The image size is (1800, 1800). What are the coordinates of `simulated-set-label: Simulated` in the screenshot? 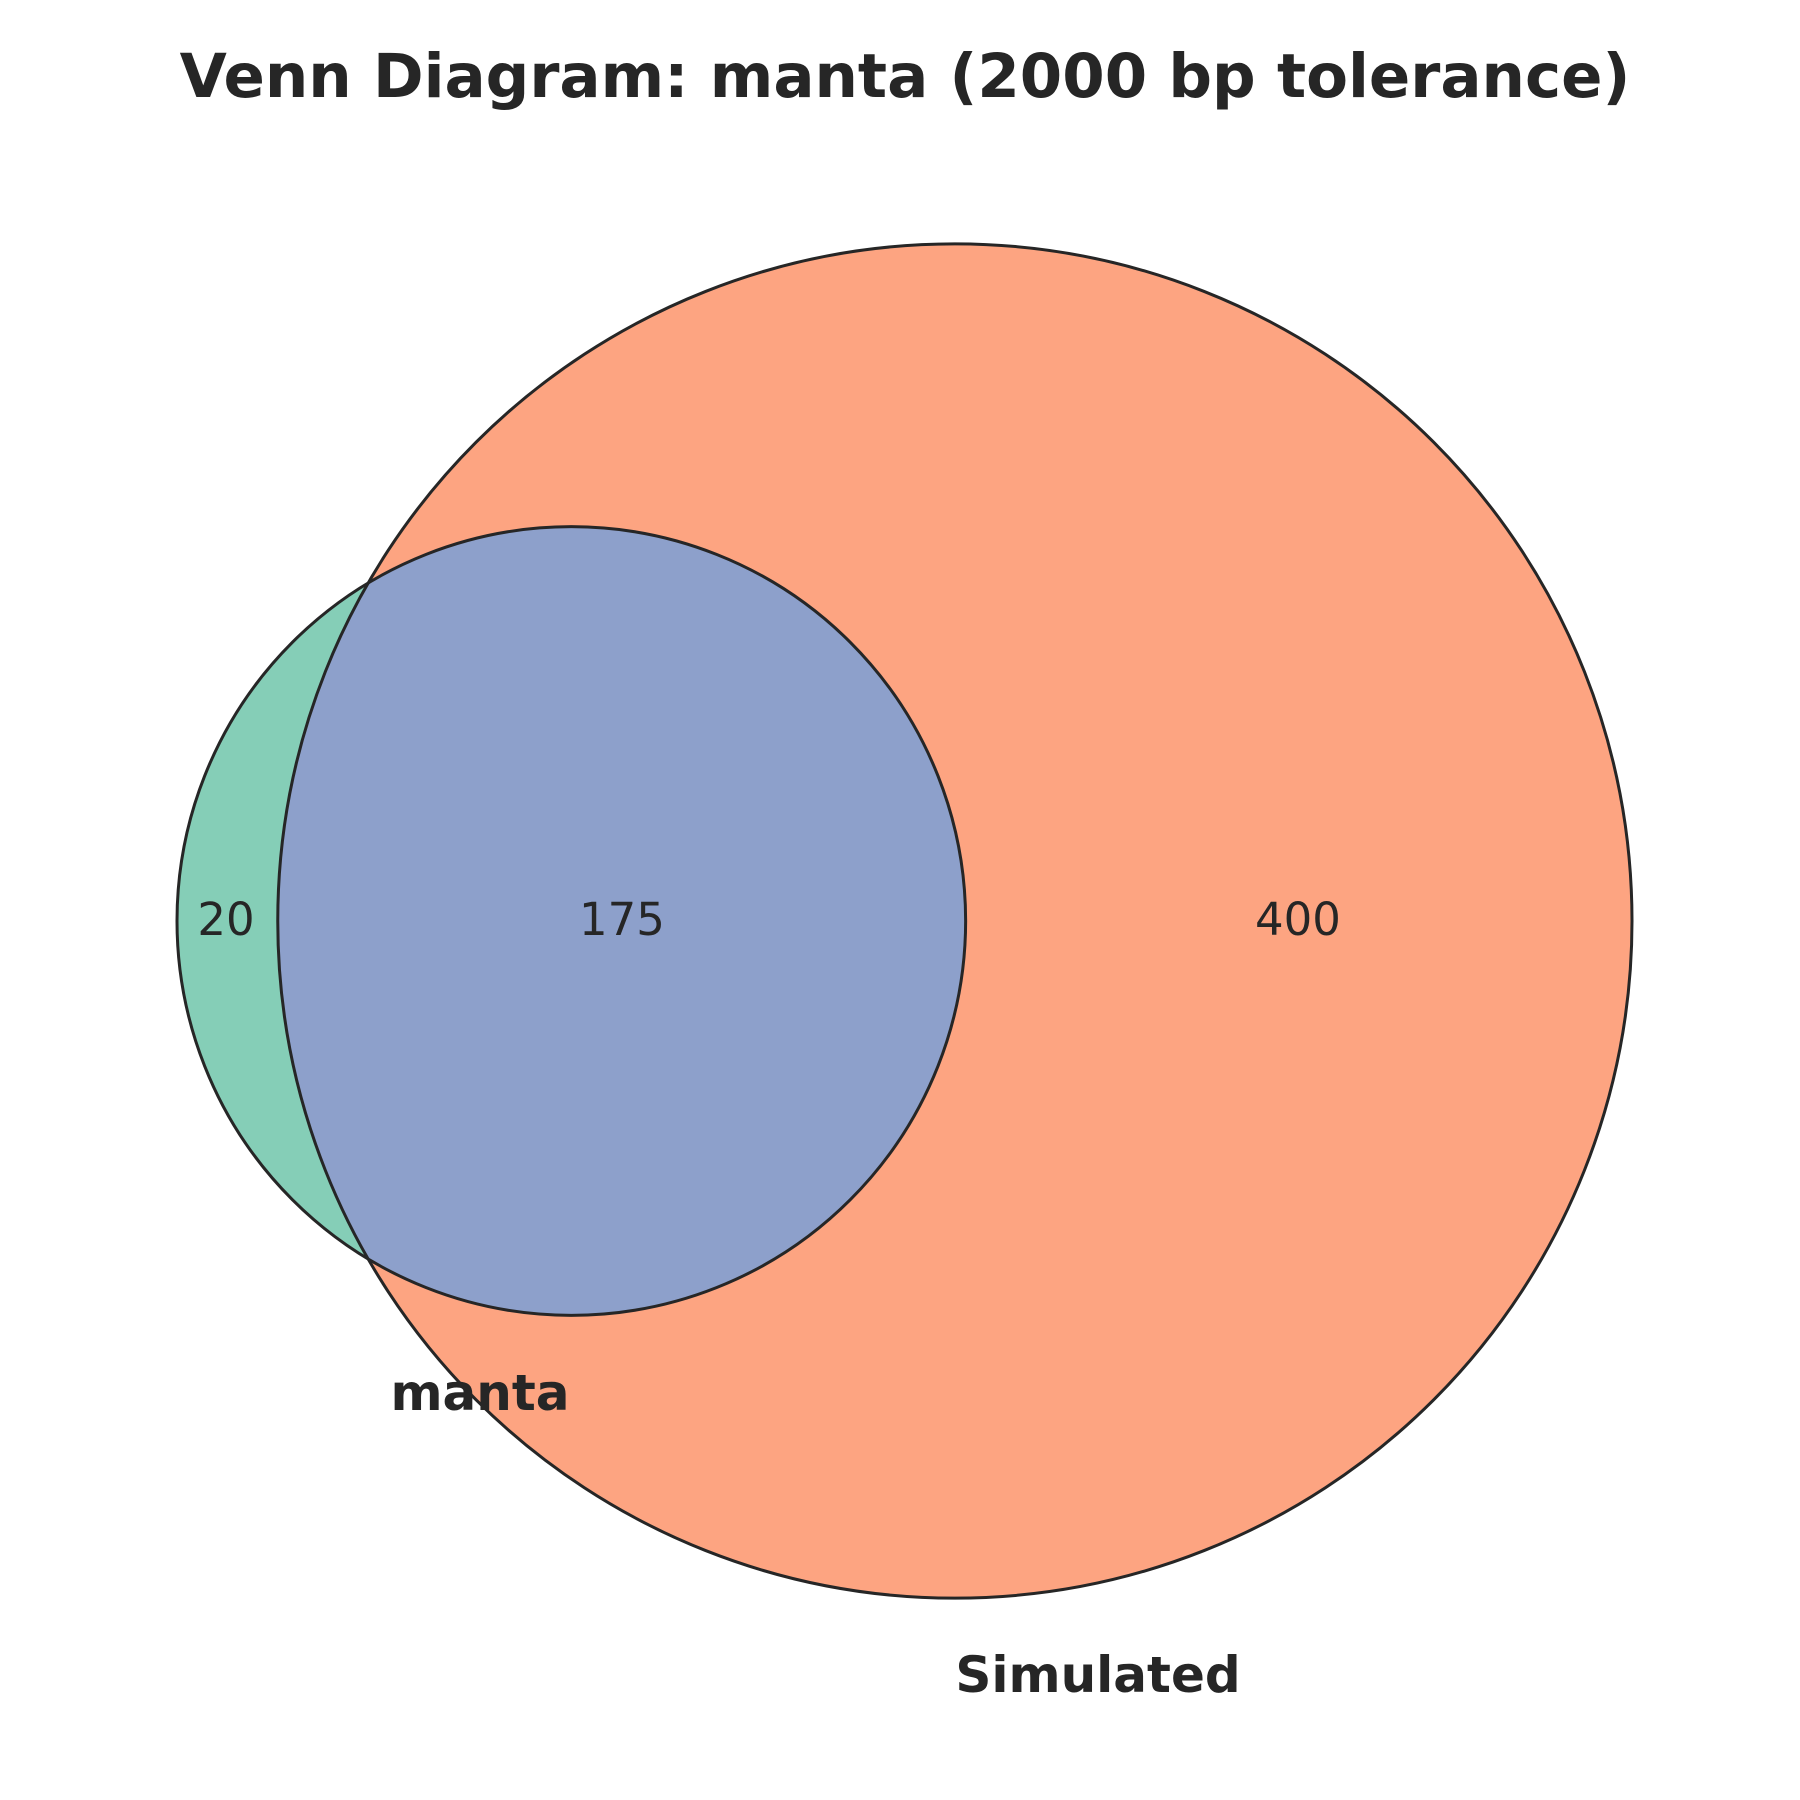 It's located at (1097, 1675).